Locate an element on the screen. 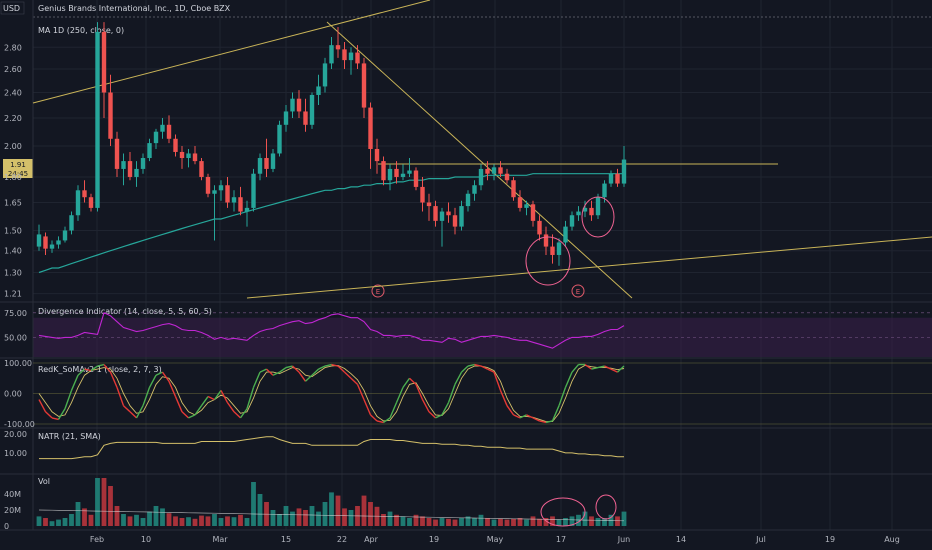 Image resolution: width=932 pixels, height=550 pixels. x-tick-label: Aug is located at coordinates (892, 539).